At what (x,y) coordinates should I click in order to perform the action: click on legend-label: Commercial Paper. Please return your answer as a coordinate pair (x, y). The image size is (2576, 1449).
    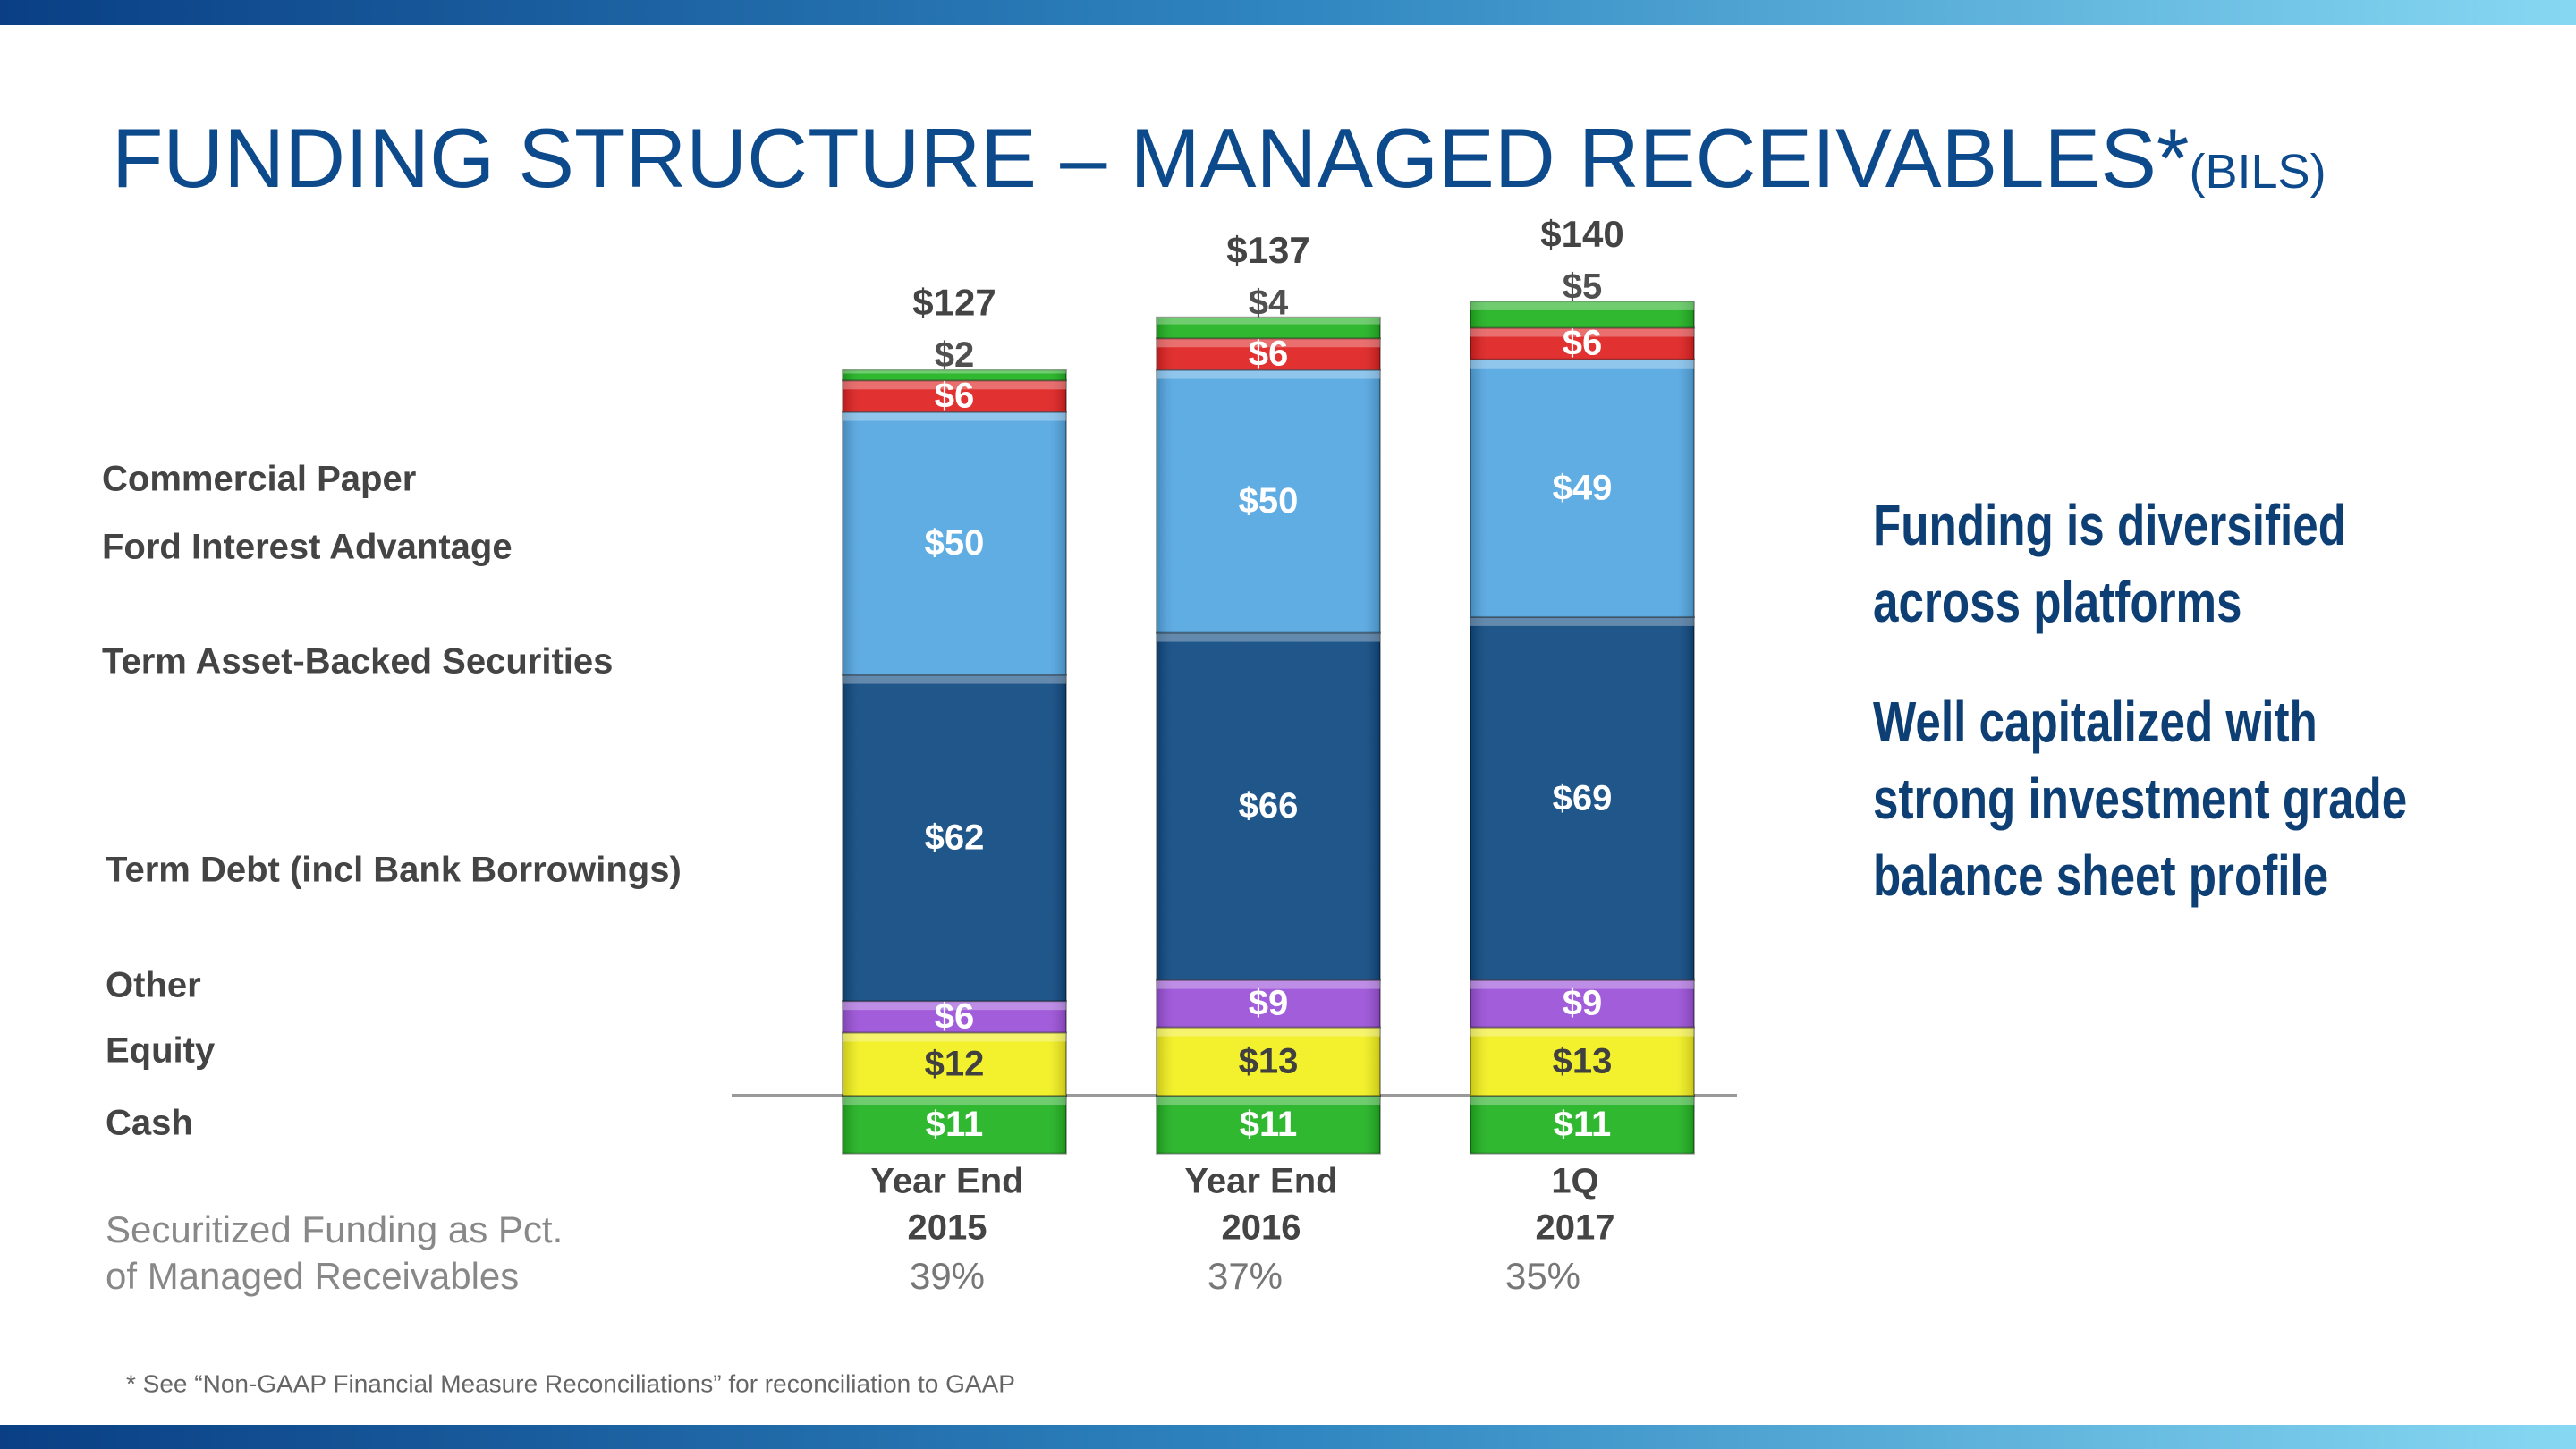
    Looking at the image, I should click on (259, 479).